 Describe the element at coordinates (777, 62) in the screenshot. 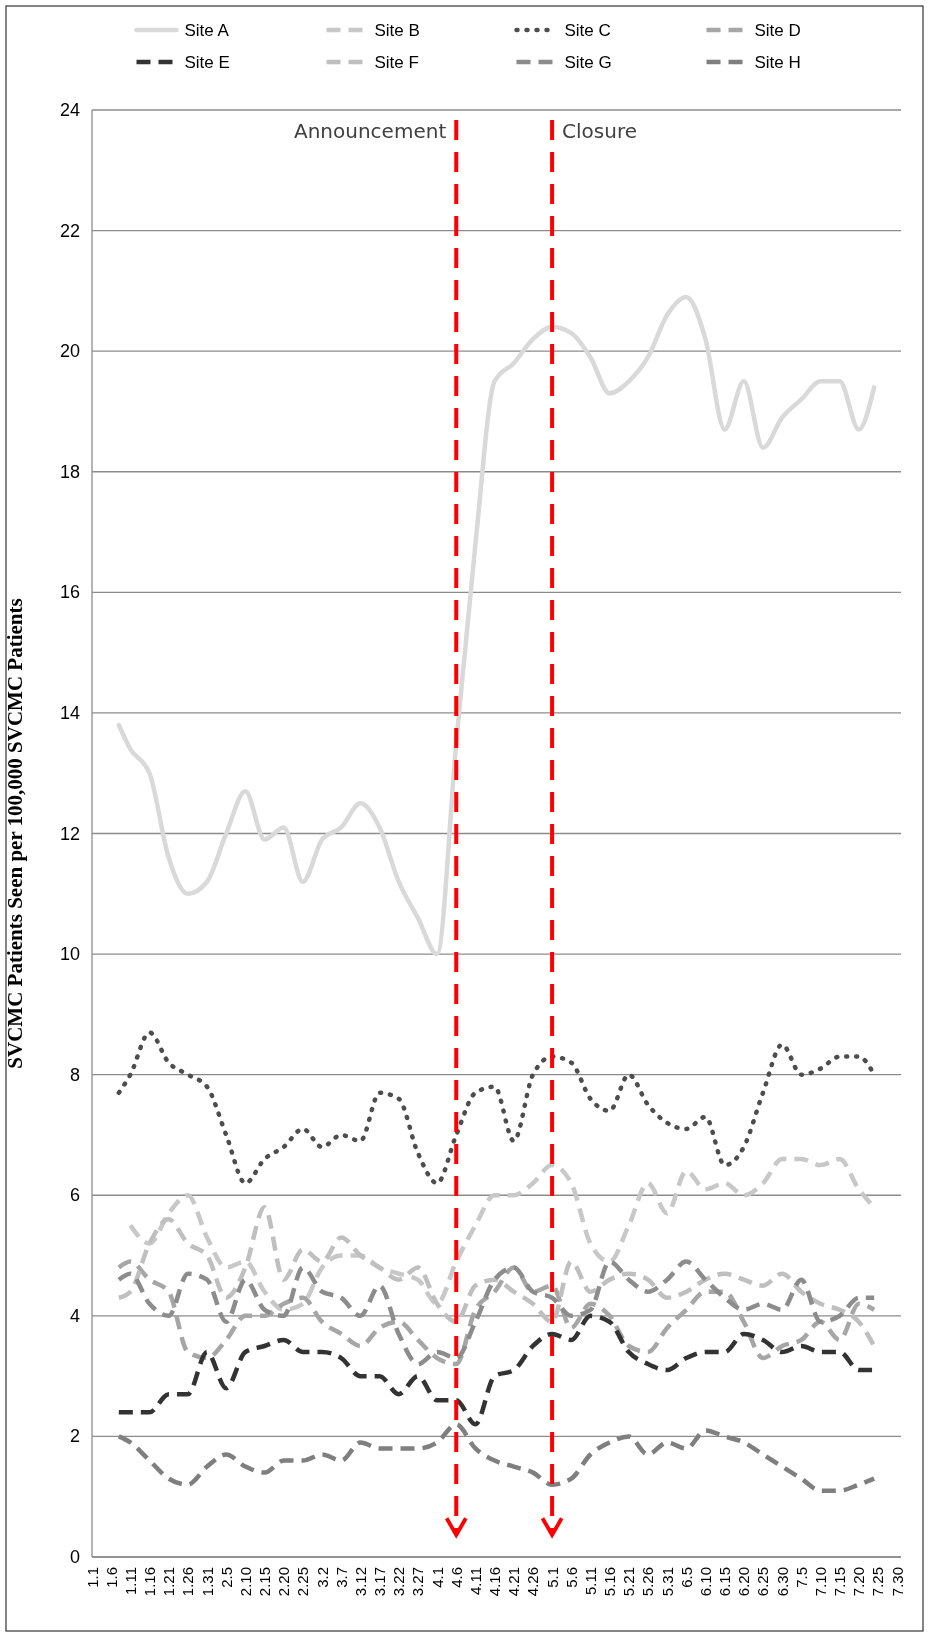

I see `legend-label: Site H` at that location.